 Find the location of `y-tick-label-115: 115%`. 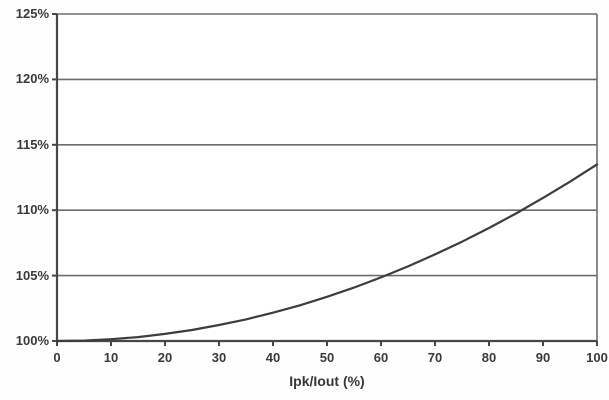

y-tick-label-115: 115% is located at coordinates (32, 144).